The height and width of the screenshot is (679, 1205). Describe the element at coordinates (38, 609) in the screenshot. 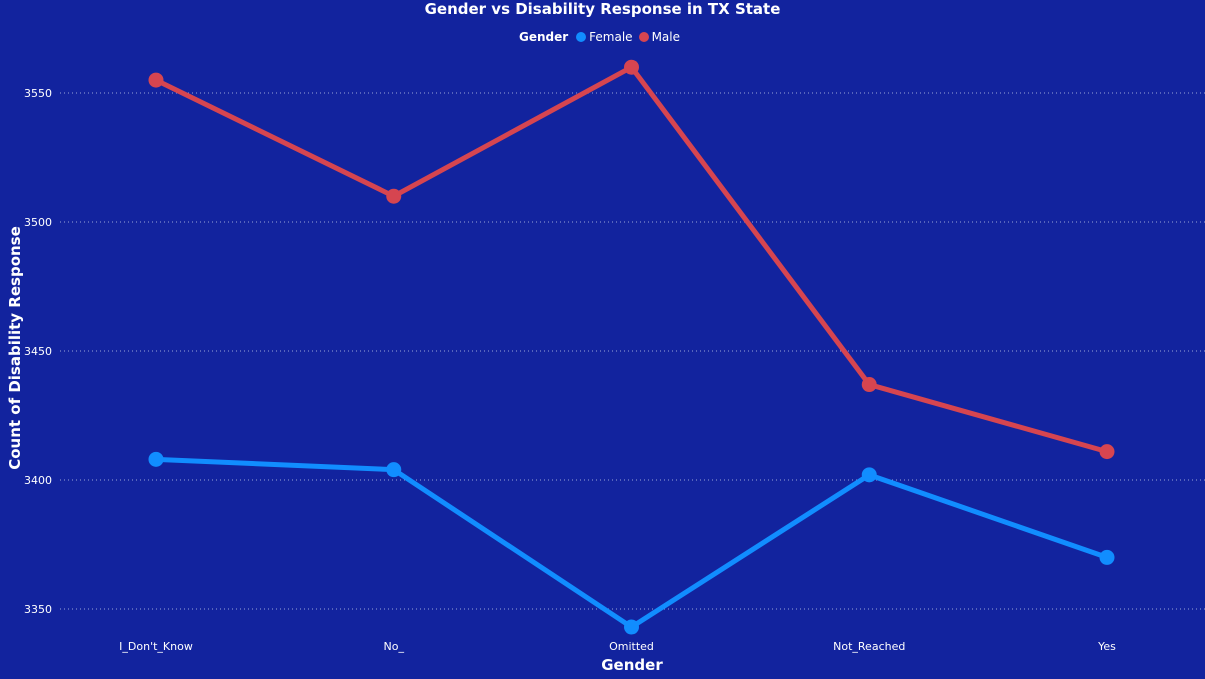

I see `y-tick-label-3350: 3350` at that location.